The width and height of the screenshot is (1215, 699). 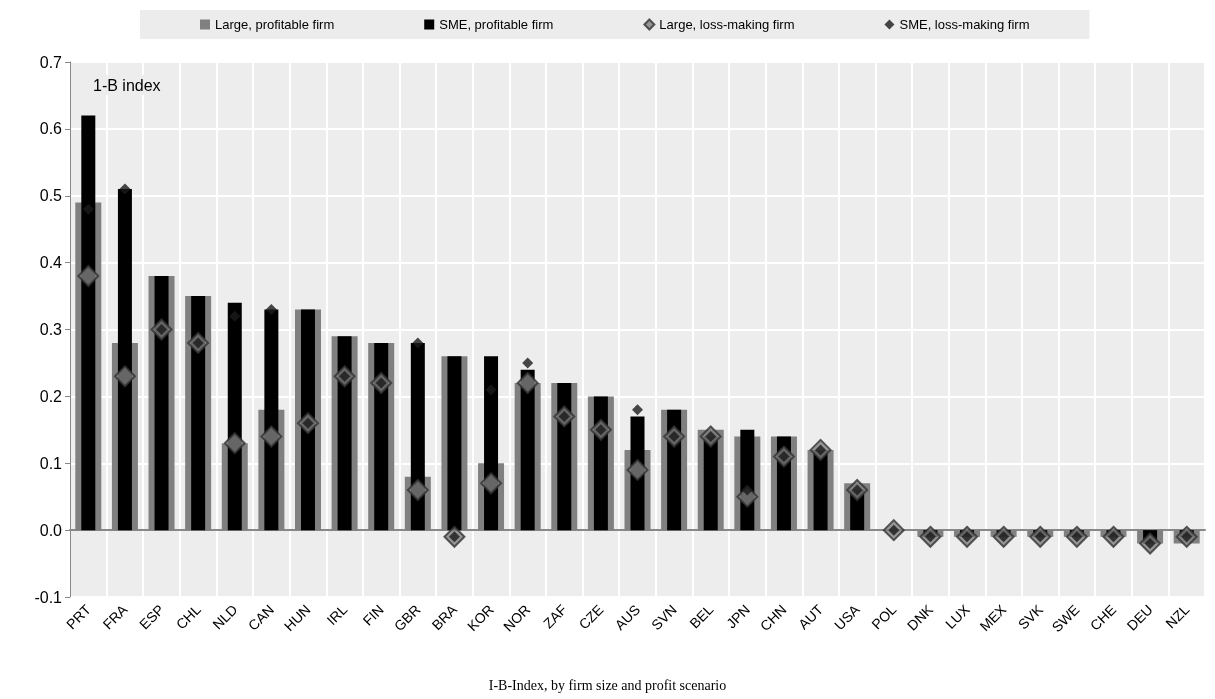 I want to click on legend-label: Large, loss-making firm, so click(x=727, y=24).